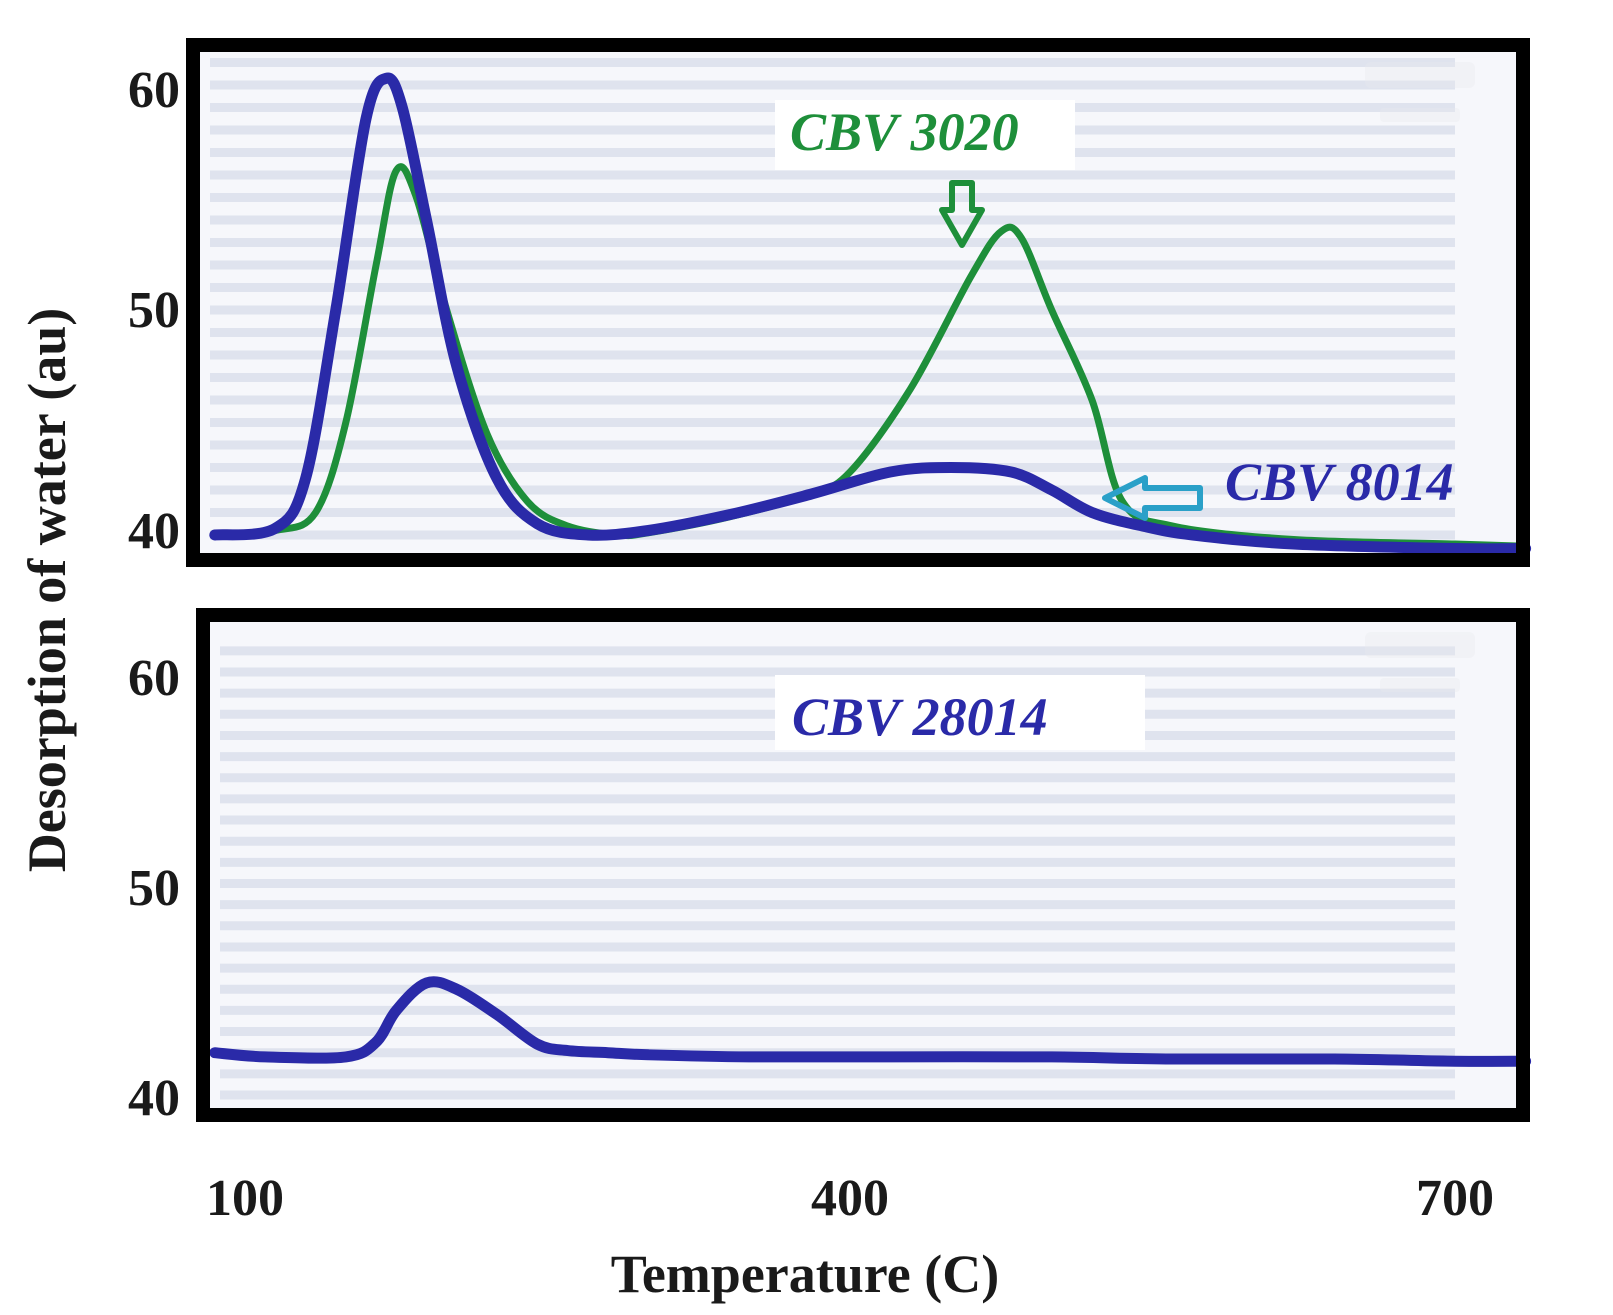 The width and height of the screenshot is (1613, 1315). What do you see at coordinates (154, 678) in the screenshot?
I see `bottom-ytick-60: 60` at bounding box center [154, 678].